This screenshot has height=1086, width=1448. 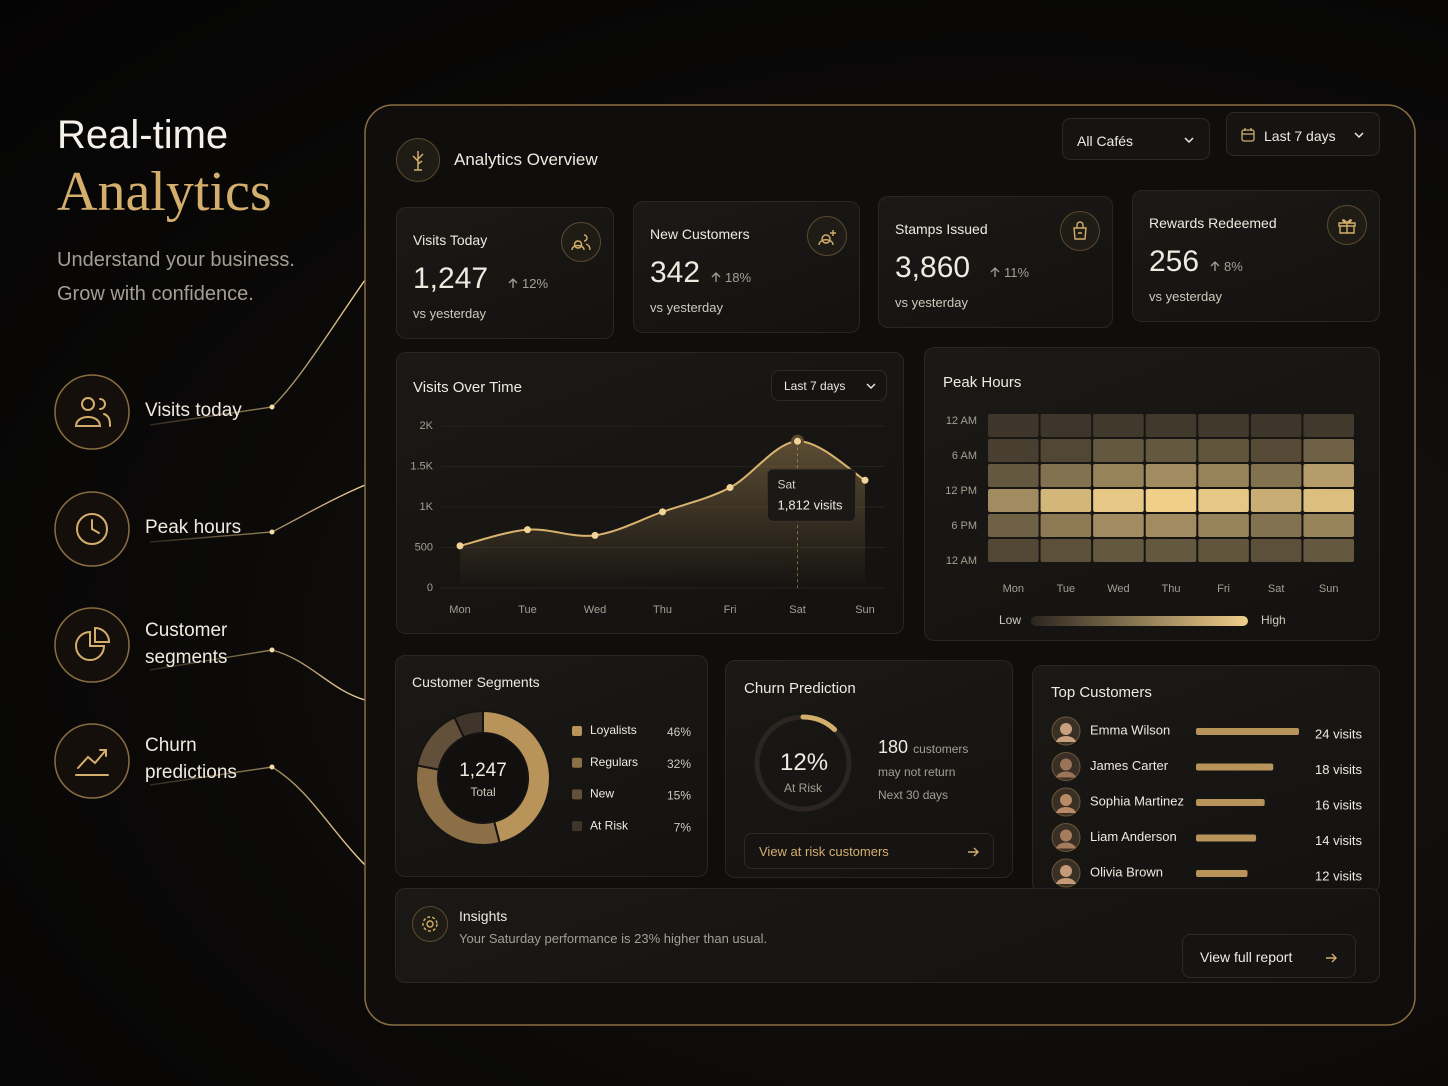 What do you see at coordinates (1338, 733) in the screenshot?
I see `value-label: 24 visits` at bounding box center [1338, 733].